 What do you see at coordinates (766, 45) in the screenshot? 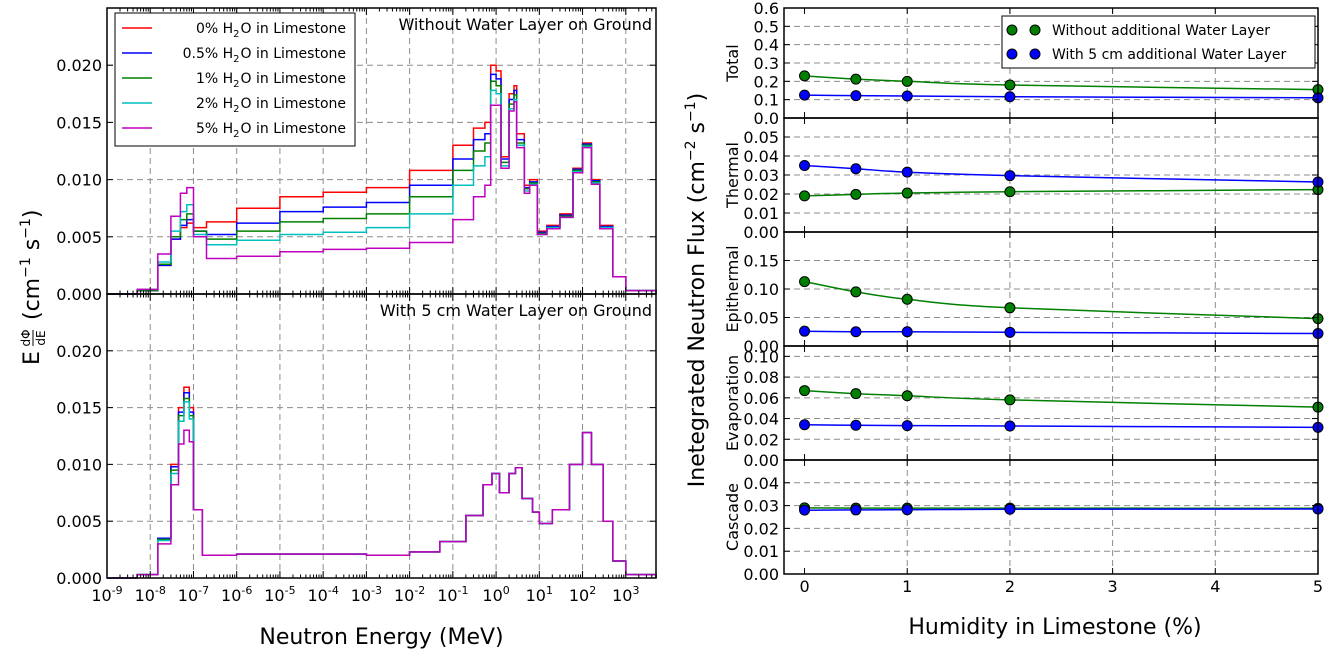
I see `y-tick-label: 0.4` at bounding box center [766, 45].